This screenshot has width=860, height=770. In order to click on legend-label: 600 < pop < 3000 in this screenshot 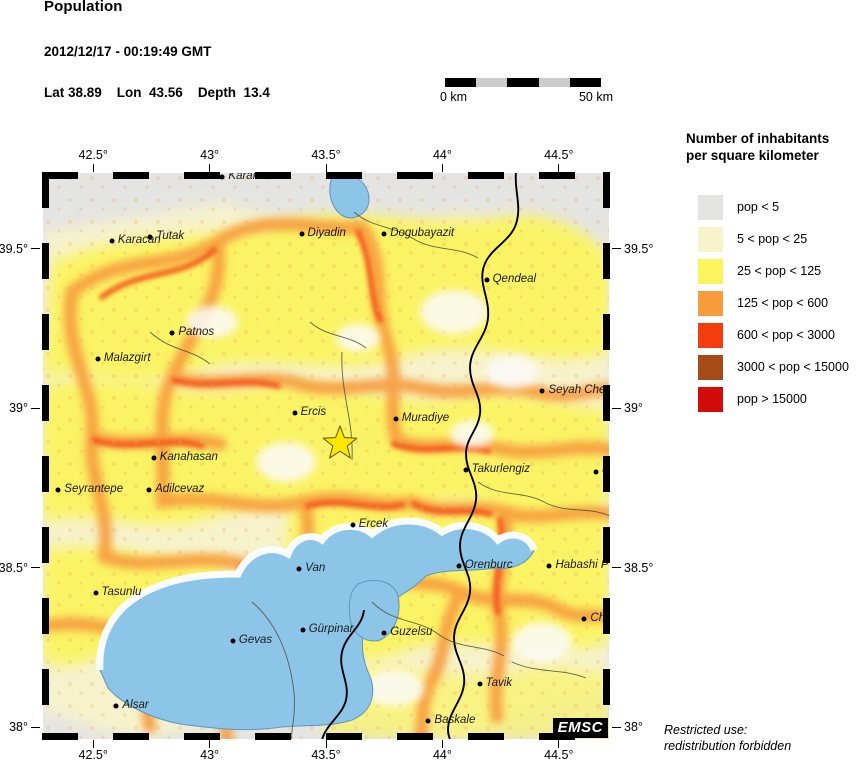, I will do `click(786, 335)`.